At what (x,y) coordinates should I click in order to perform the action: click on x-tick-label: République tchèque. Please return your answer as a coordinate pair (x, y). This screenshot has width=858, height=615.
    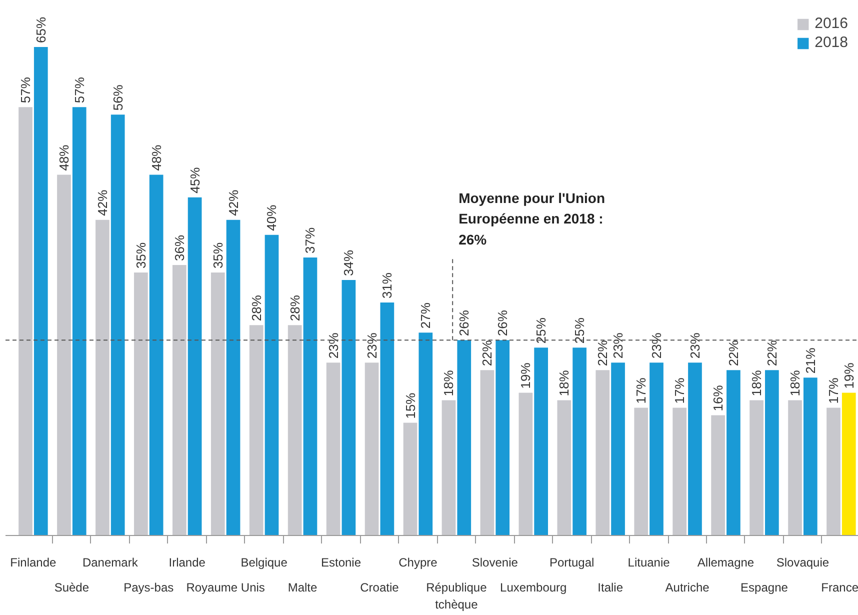
    Looking at the image, I should click on (457, 596).